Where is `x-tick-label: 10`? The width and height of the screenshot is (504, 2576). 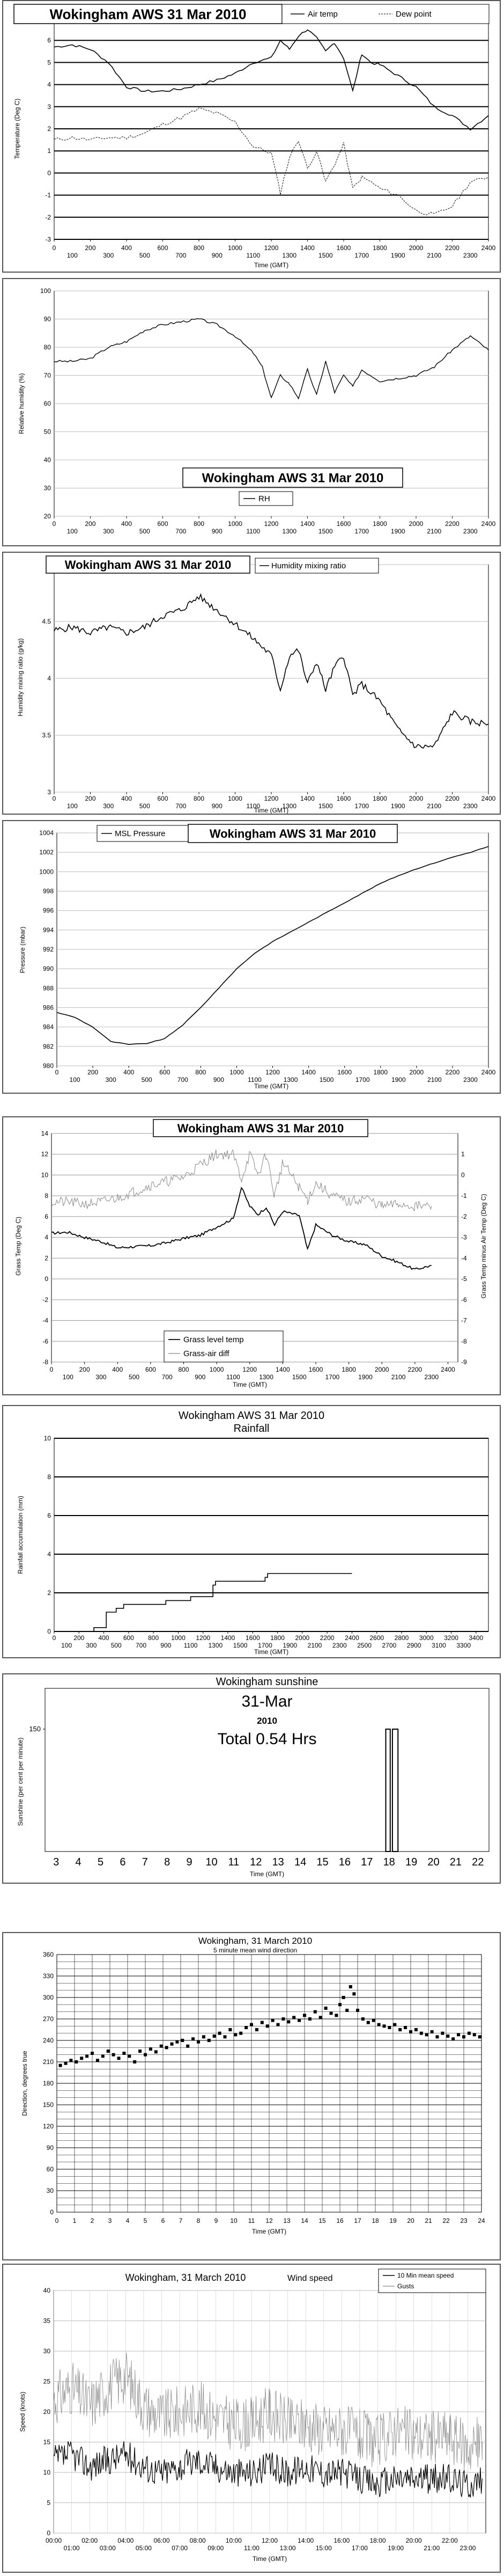
x-tick-label: 10 is located at coordinates (211, 1862).